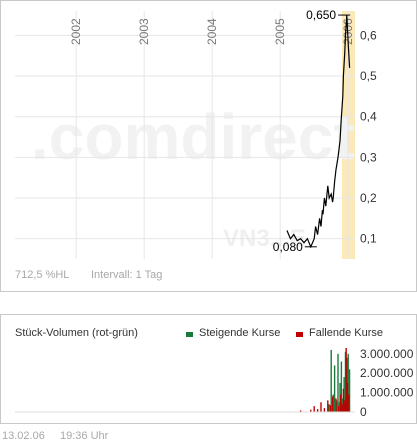  What do you see at coordinates (144, 31) in the screenshot?
I see `x-tick-label: 2003` at bounding box center [144, 31].